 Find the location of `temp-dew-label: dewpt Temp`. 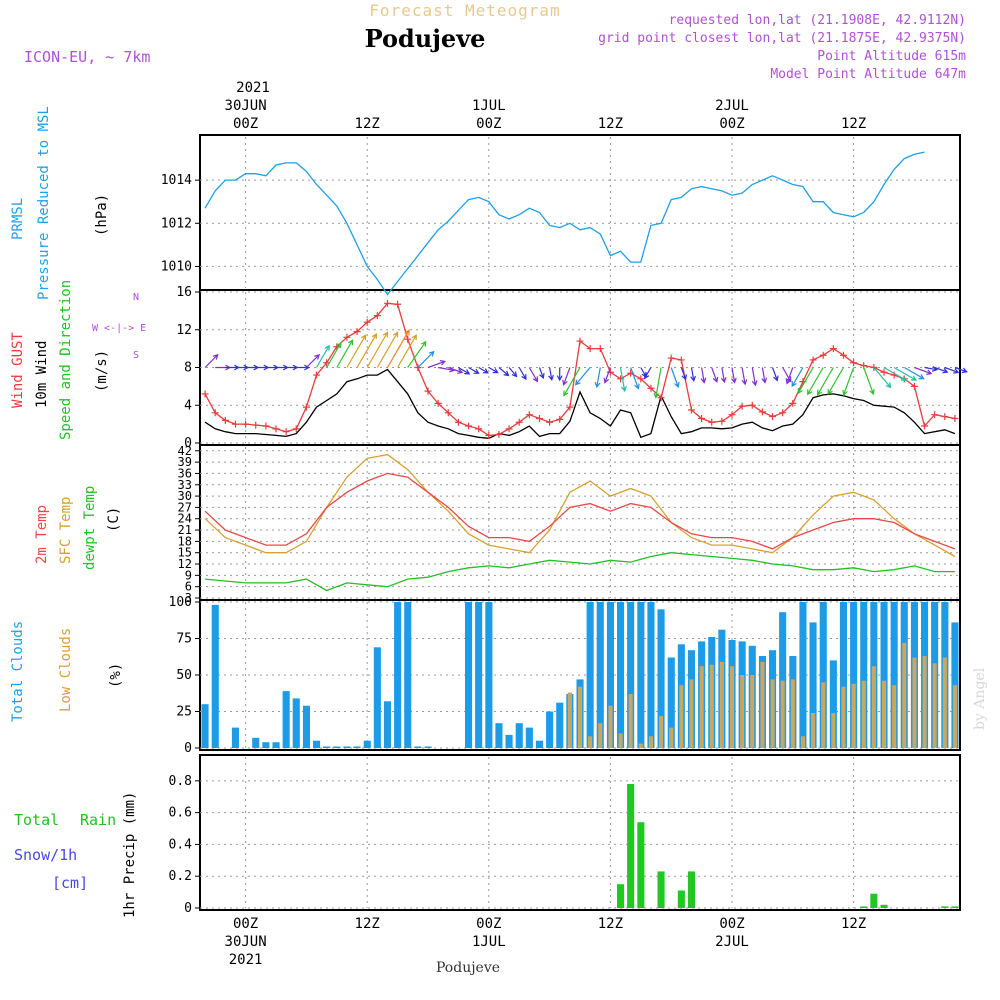

temp-dew-label: dewpt Temp is located at coordinates (90, 528).